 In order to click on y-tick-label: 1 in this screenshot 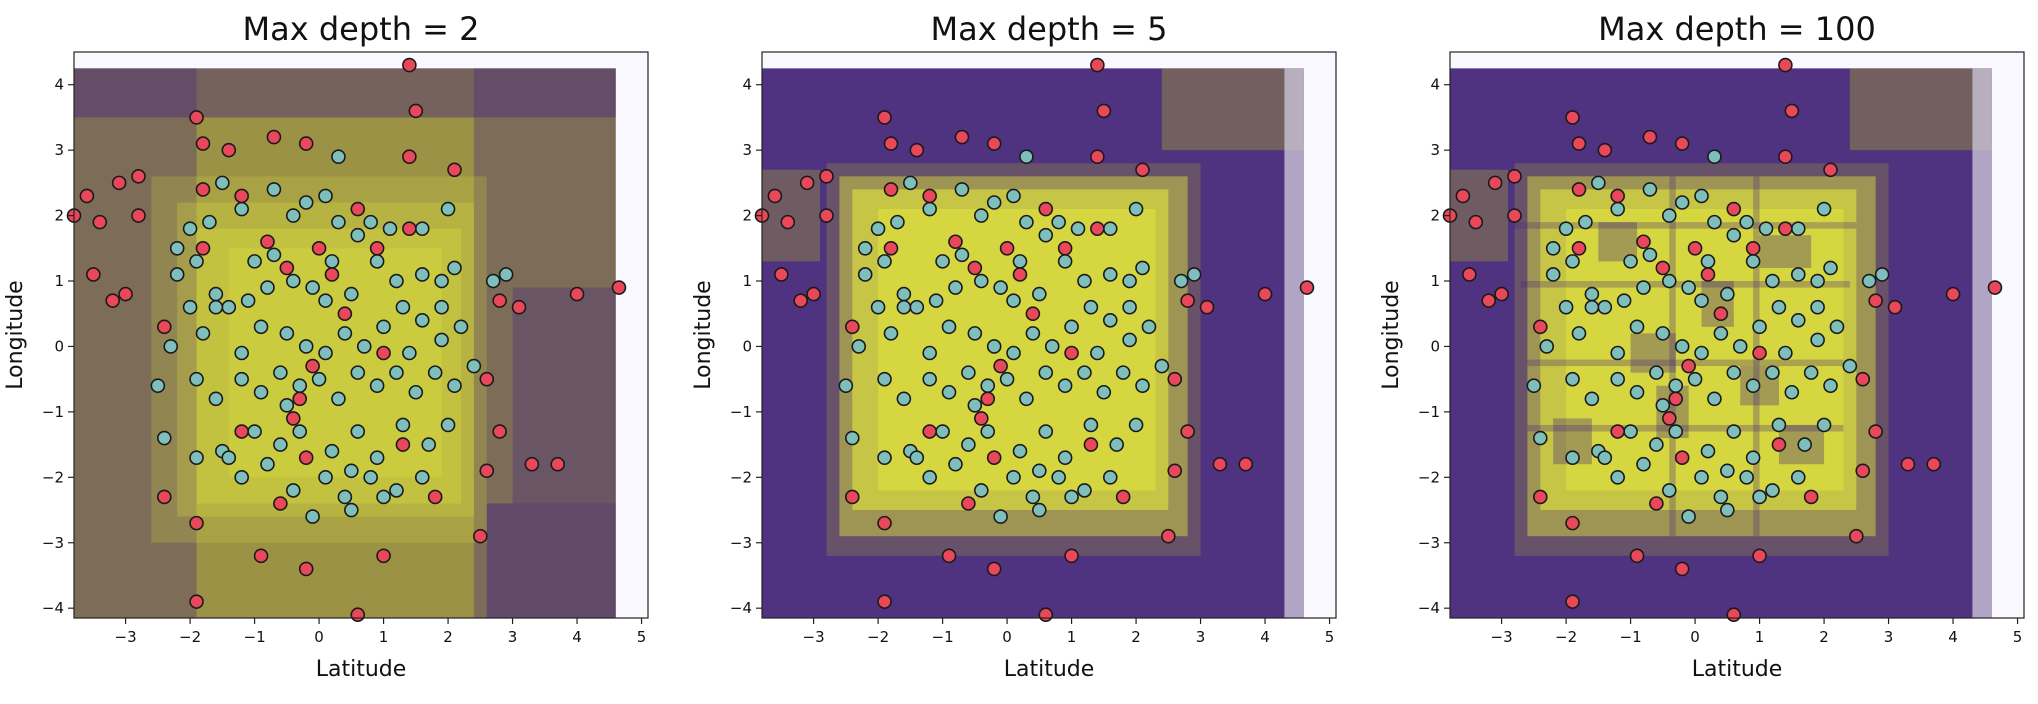, I will do `click(1435, 281)`.